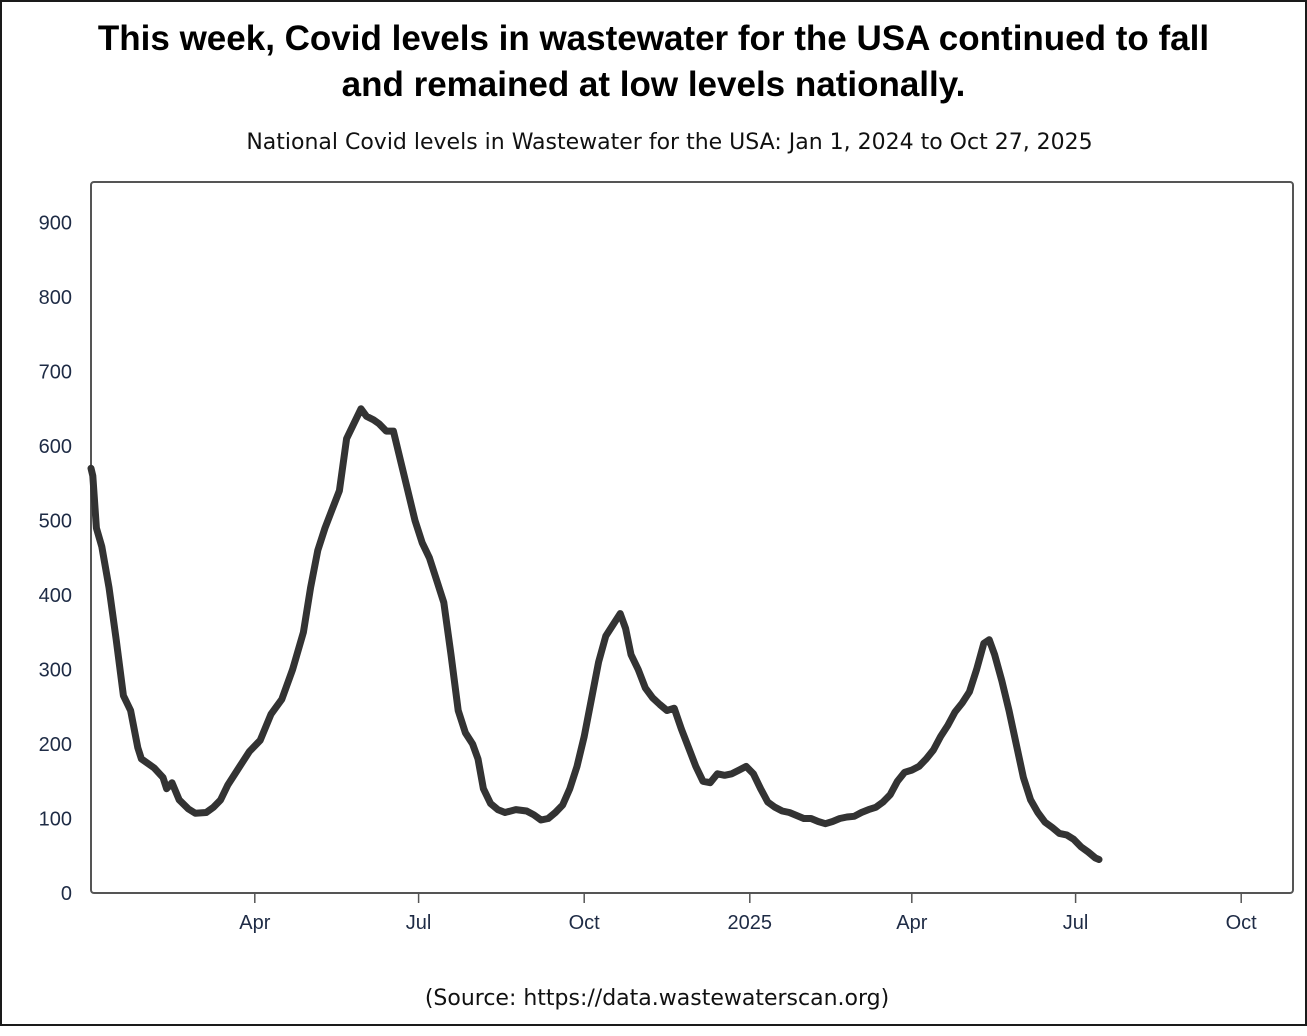 Image resolution: width=1307 pixels, height=1036 pixels. I want to click on y-tick-label-100: 100, so click(55, 820).